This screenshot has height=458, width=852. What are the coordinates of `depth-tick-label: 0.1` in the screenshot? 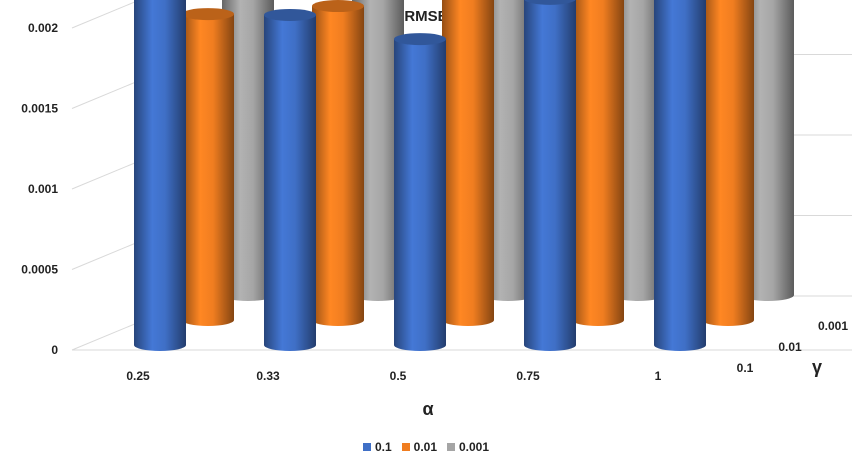 It's located at (745, 368).